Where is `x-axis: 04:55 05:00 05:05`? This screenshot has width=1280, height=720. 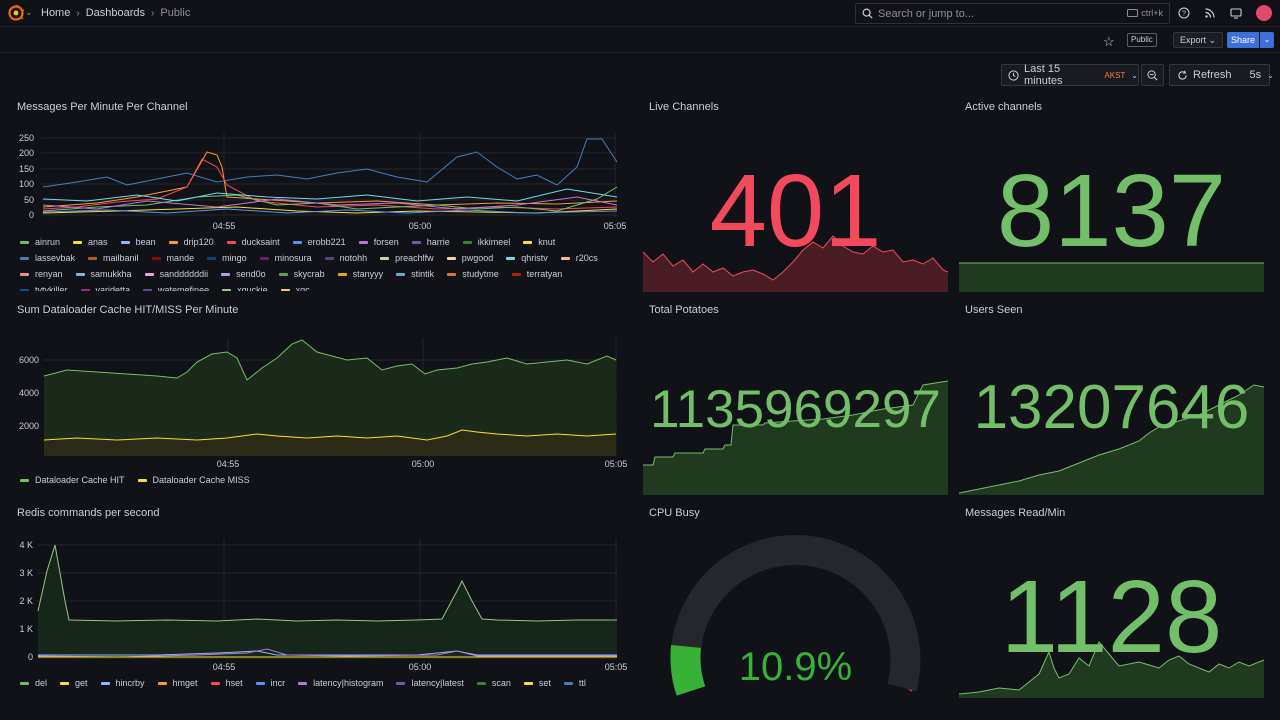
x-axis: 04:55 05:00 05:05 is located at coordinates (420, 226).